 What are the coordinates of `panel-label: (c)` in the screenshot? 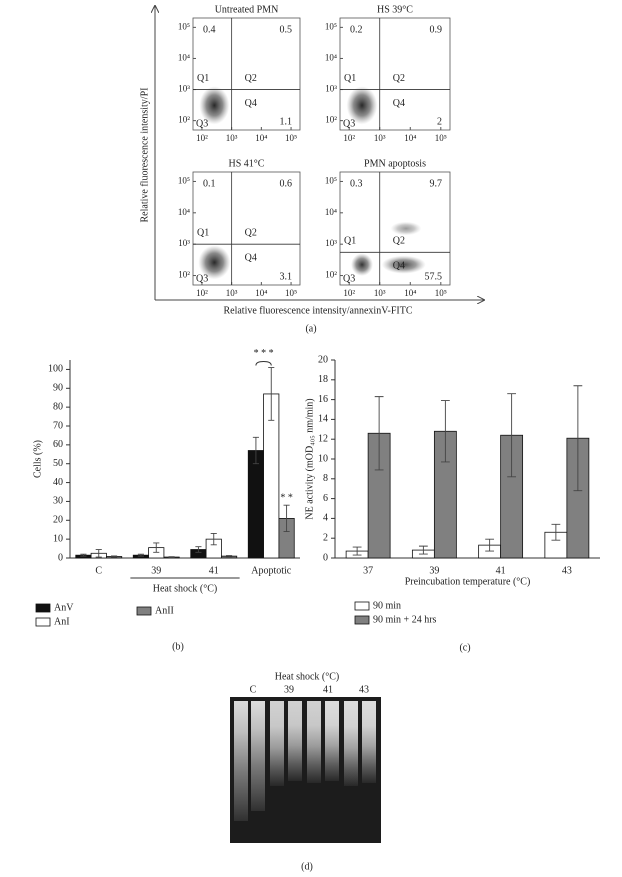 It's located at (464, 647).